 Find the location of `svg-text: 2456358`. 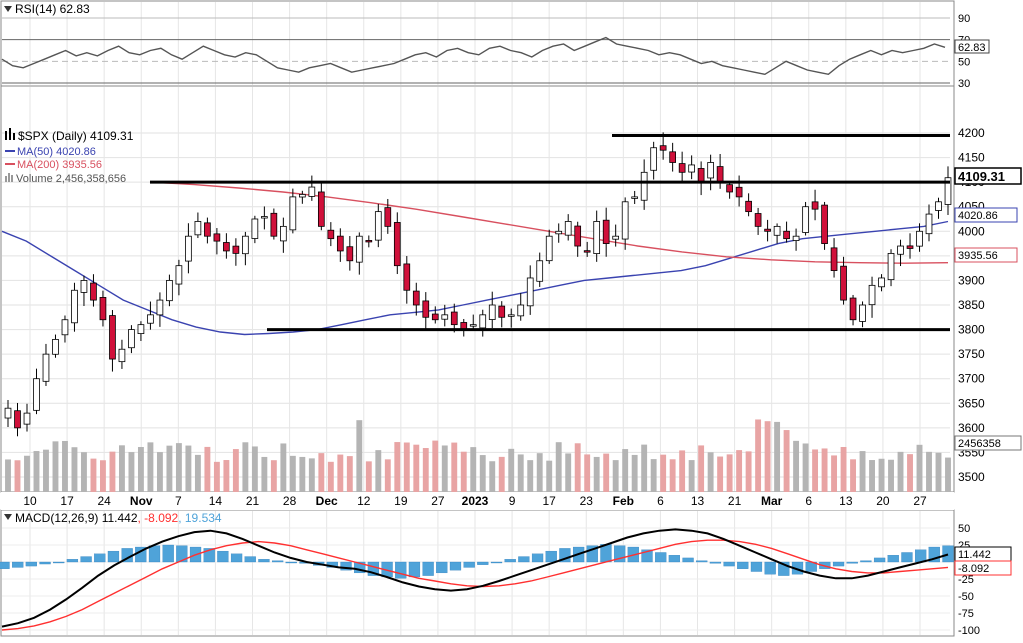

svg-text: 2456358 is located at coordinates (979, 444).